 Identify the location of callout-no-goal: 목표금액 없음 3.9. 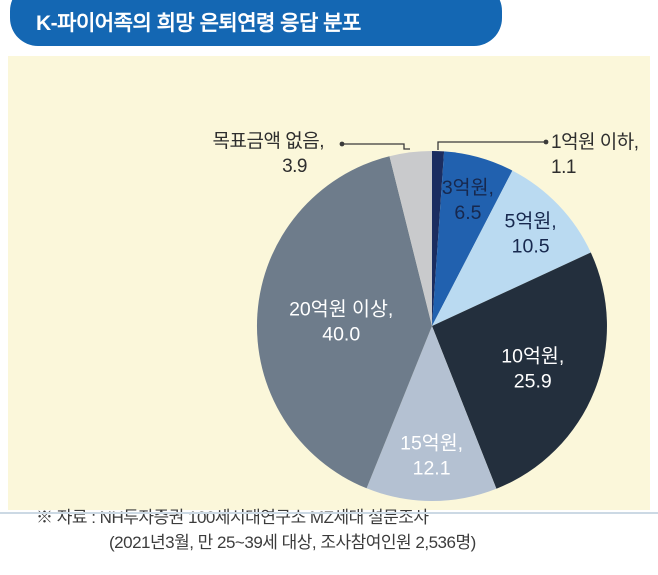
(268, 154).